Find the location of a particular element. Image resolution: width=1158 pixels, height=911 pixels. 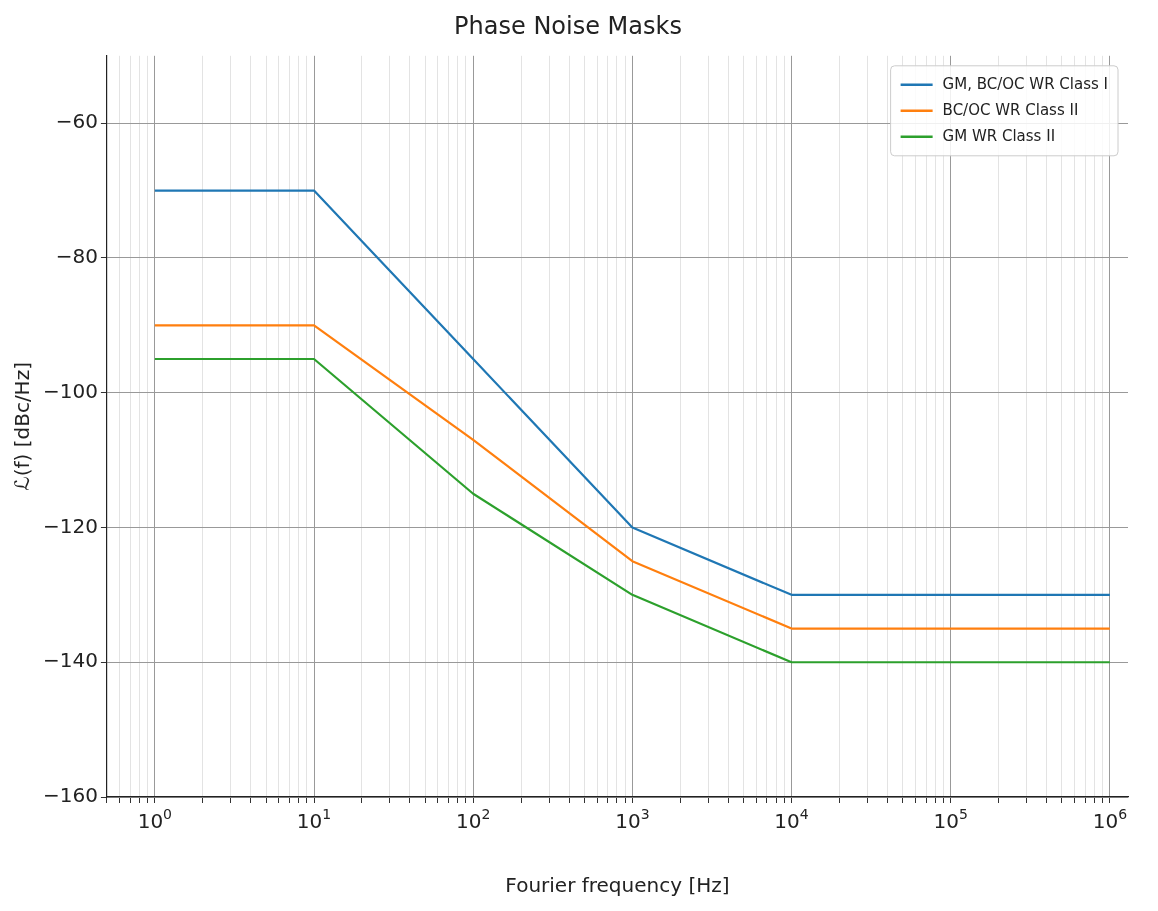

y-tick-label: −100 is located at coordinates (70, 390).